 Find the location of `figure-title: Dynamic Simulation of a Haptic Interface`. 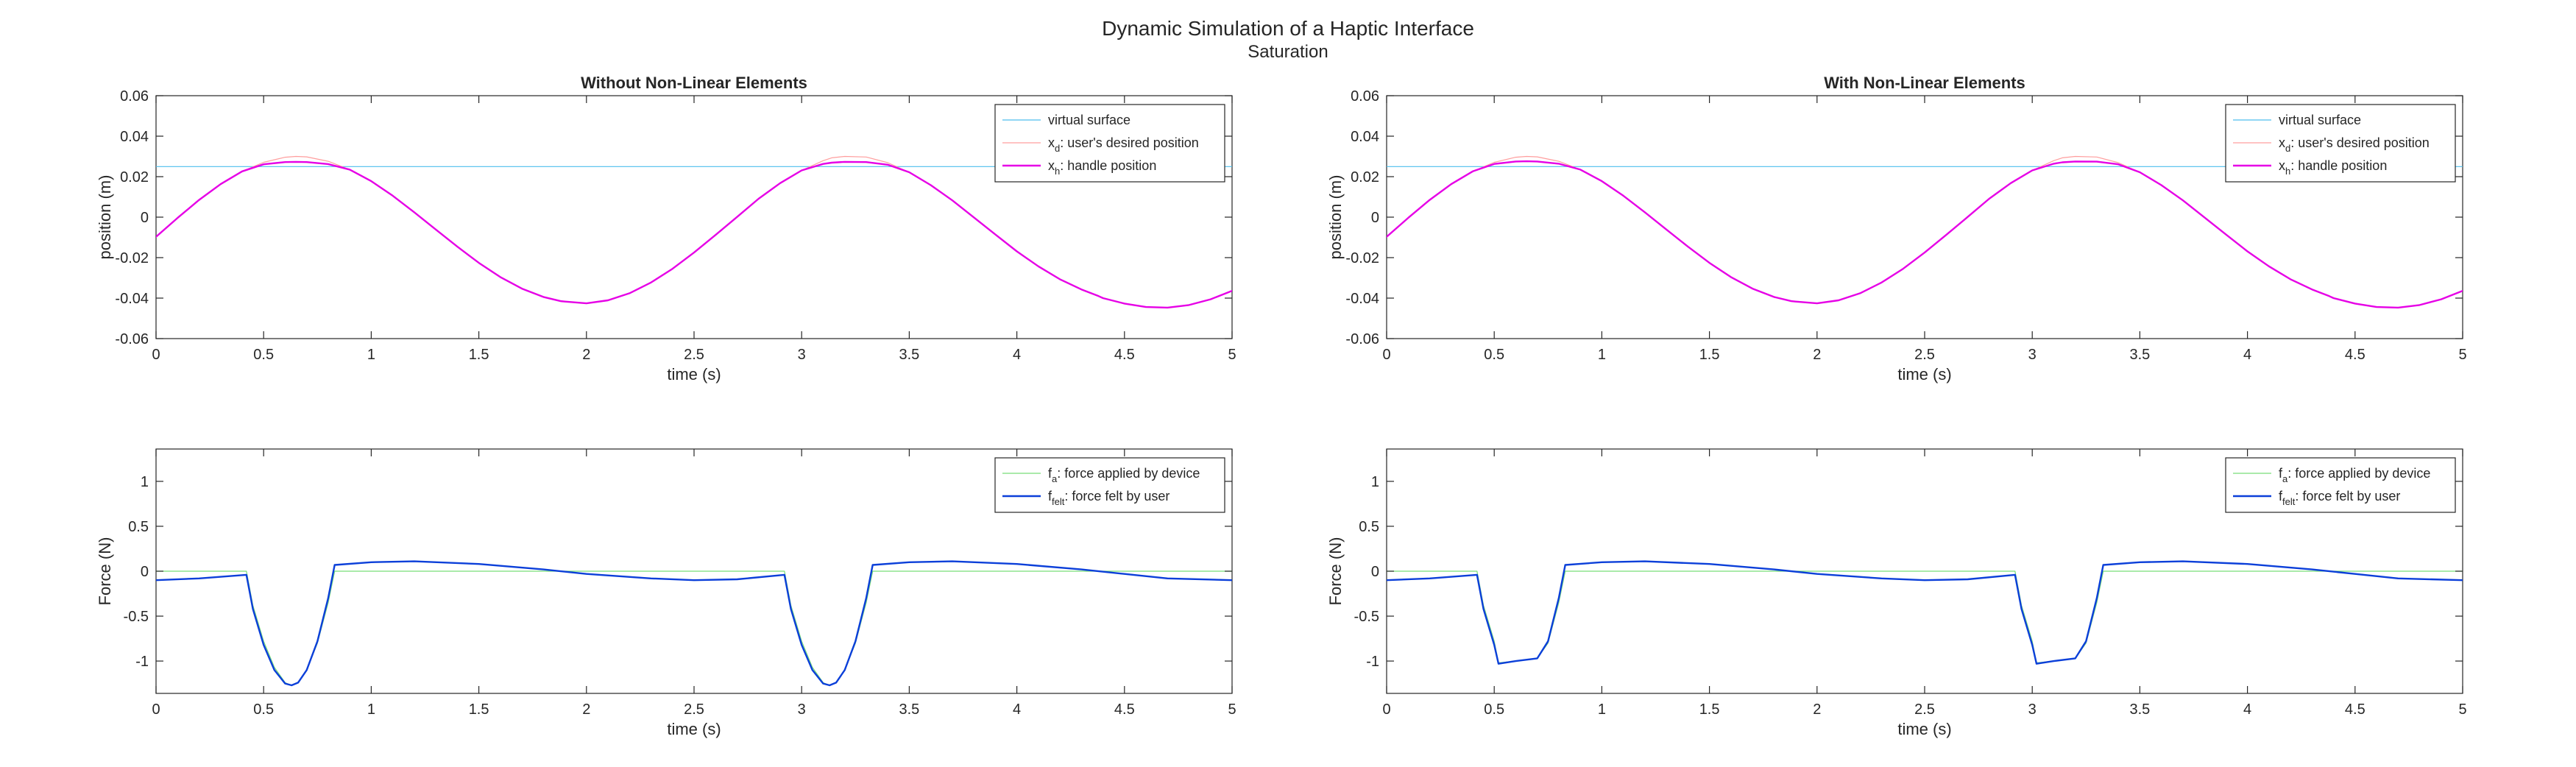

figure-title: Dynamic Simulation of a Haptic Interface is located at coordinates (1288, 28).